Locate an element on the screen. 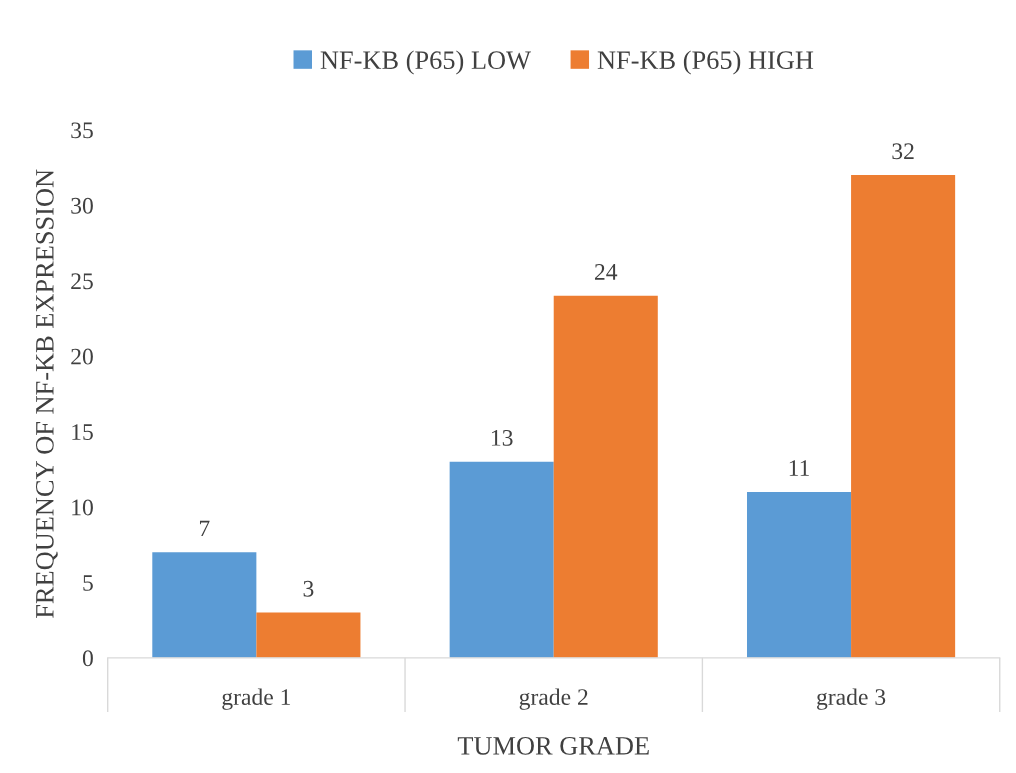 This screenshot has width=1016, height=773. legend-label: NF-KB (P65) HIGH is located at coordinates (705, 62).